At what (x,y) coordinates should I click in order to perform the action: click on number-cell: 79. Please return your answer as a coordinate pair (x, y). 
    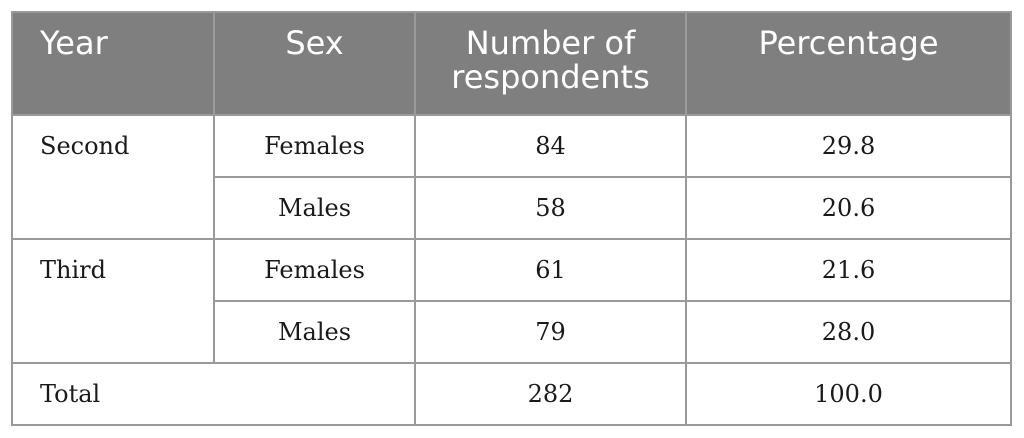
    Looking at the image, I should click on (550, 332).